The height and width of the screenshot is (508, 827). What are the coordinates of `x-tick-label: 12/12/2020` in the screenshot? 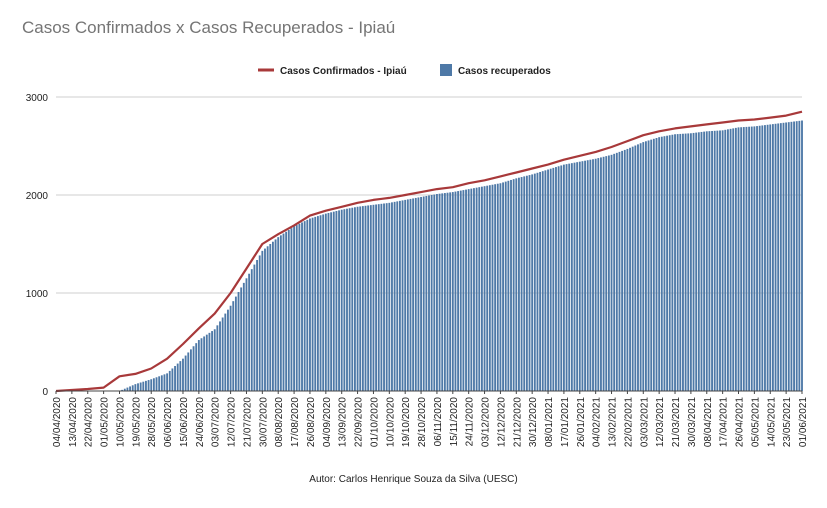 It's located at (501, 422).